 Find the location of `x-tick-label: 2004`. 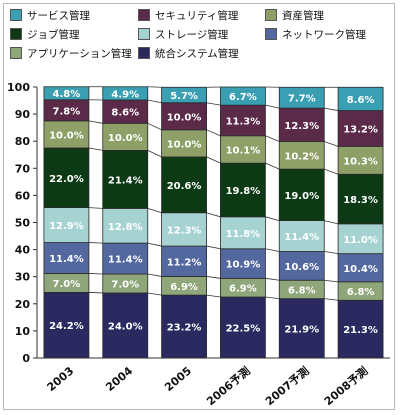

x-tick-label: 2004 is located at coordinates (119, 379).